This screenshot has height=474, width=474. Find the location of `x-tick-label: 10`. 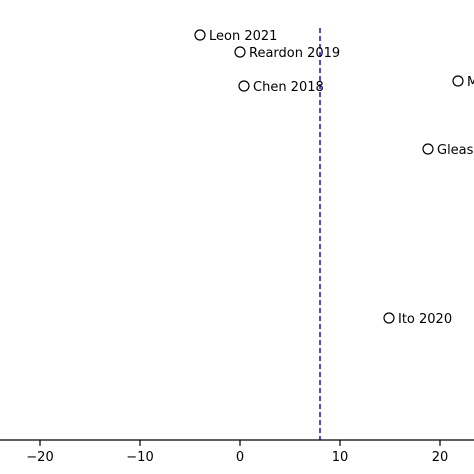

x-tick-label: 10 is located at coordinates (340, 457).